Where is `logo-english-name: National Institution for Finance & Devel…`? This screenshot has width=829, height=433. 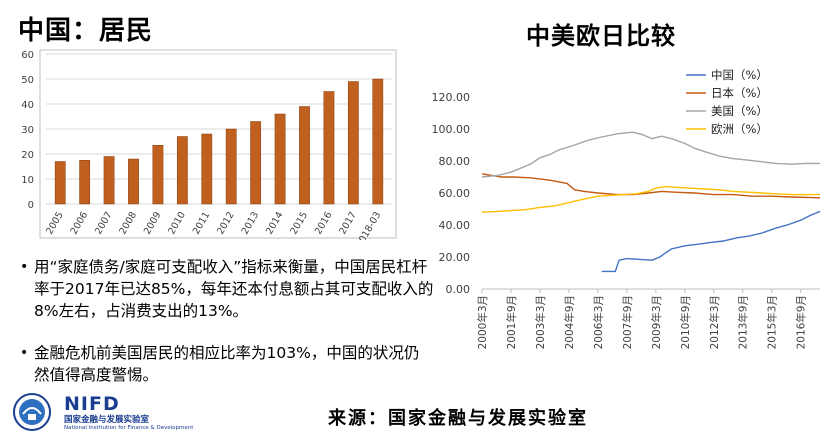 logo-english-name: National Institution for Finance & Devel… is located at coordinates (129, 428).